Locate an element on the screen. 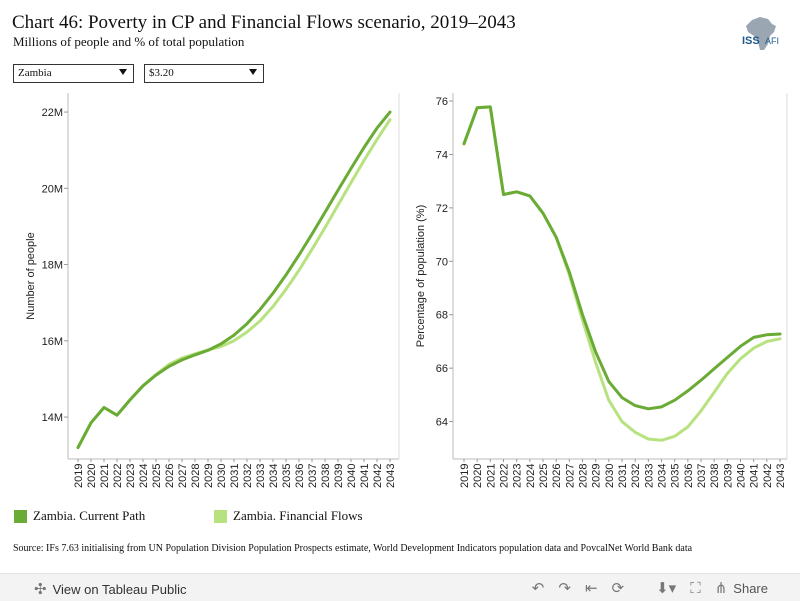 The width and height of the screenshot is (800, 601). view-on-tableau-link: ✣ View on Tableau Public is located at coordinates (110, 589).